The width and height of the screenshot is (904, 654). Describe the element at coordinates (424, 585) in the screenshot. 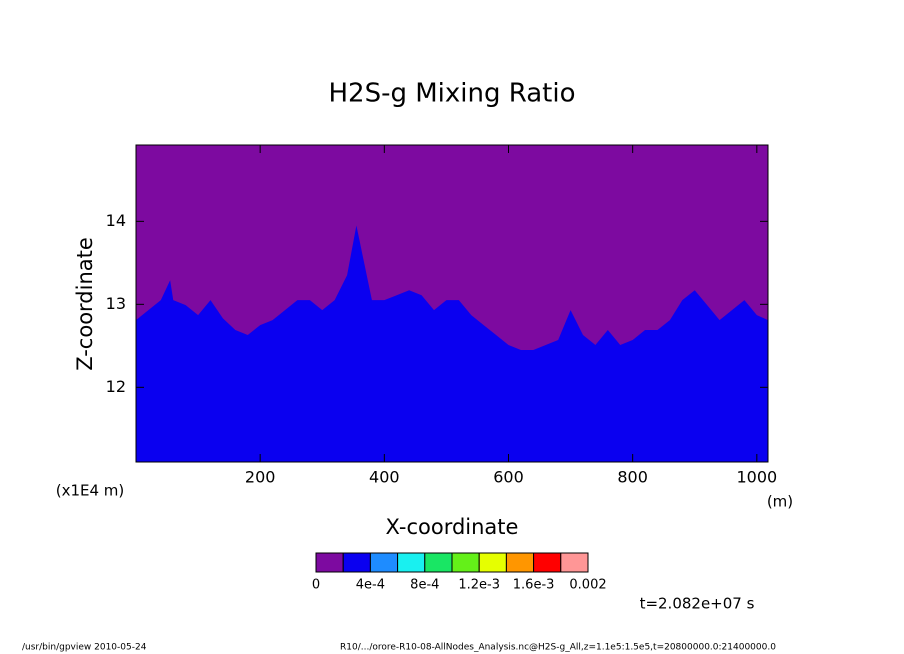

I see `colorbar-label: 8e-4` at that location.